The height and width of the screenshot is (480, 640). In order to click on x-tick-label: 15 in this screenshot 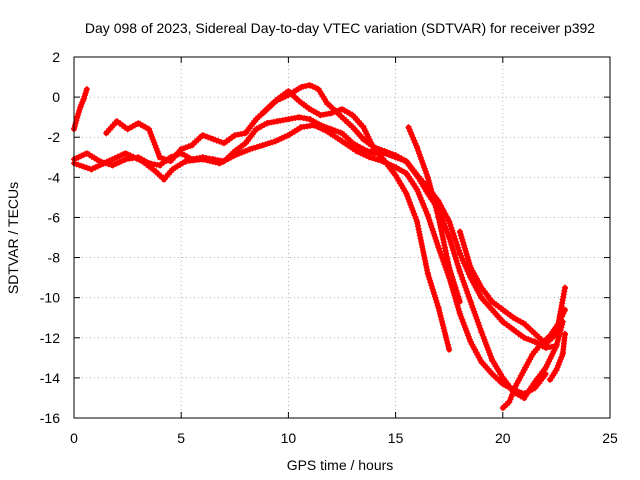, I will do `click(396, 438)`.